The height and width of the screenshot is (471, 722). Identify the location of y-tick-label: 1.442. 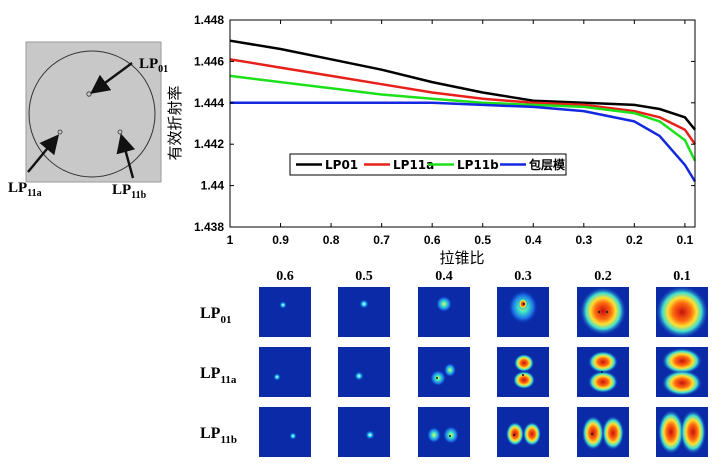
(209, 144).